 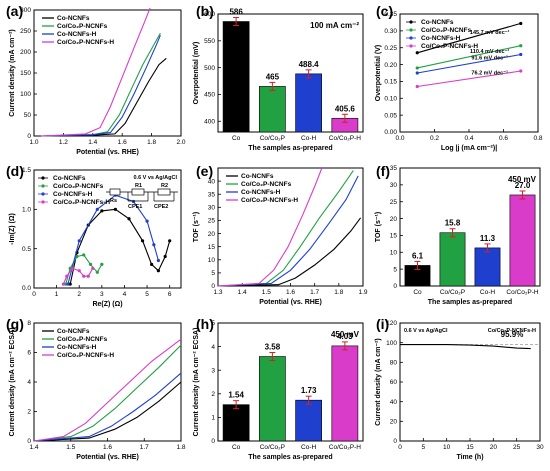 I want to click on circuit-label: R1, so click(x=138, y=186).